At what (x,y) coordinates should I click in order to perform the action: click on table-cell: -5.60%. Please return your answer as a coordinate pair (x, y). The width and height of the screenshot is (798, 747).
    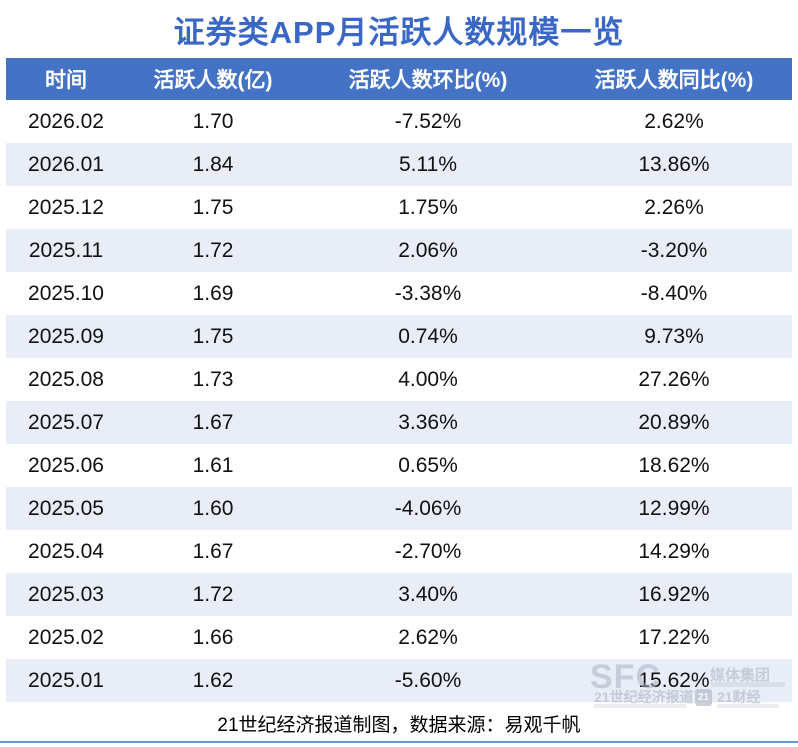
    Looking at the image, I should click on (428, 680).